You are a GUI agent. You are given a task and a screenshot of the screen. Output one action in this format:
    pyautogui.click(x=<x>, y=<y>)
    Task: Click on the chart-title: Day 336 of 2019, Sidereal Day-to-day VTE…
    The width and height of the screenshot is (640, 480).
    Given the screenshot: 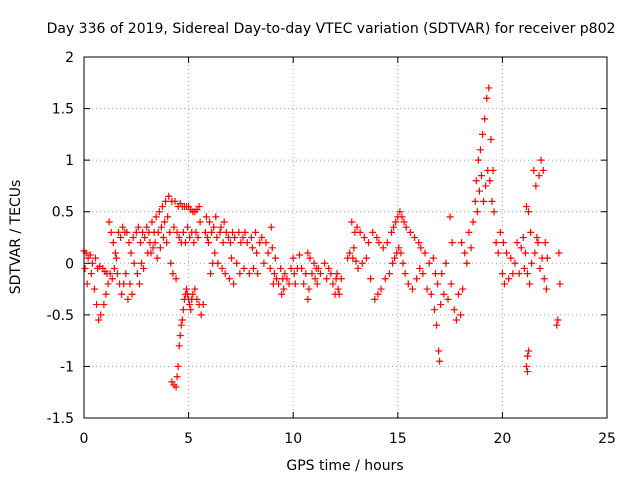 What is the action you would take?
    pyautogui.click(x=331, y=29)
    